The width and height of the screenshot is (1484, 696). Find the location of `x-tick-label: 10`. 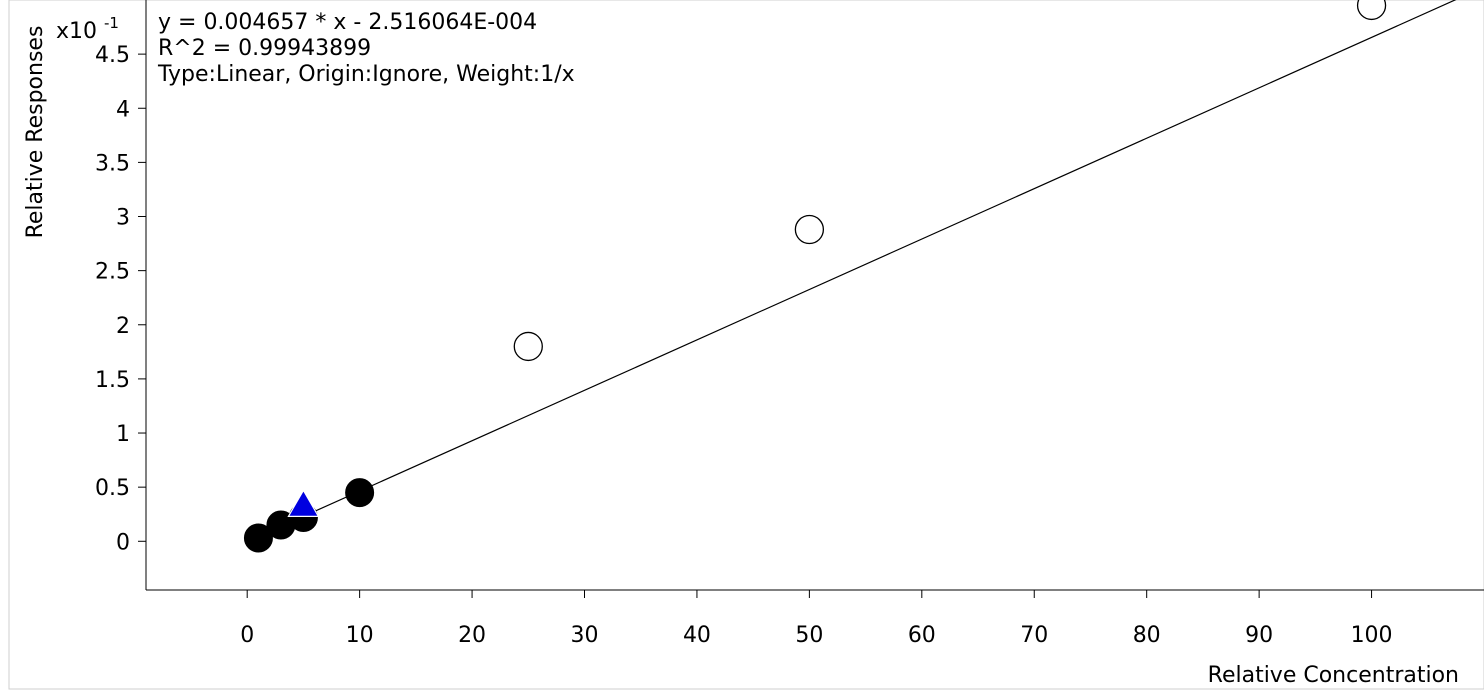

x-tick-label: 10 is located at coordinates (360, 635).